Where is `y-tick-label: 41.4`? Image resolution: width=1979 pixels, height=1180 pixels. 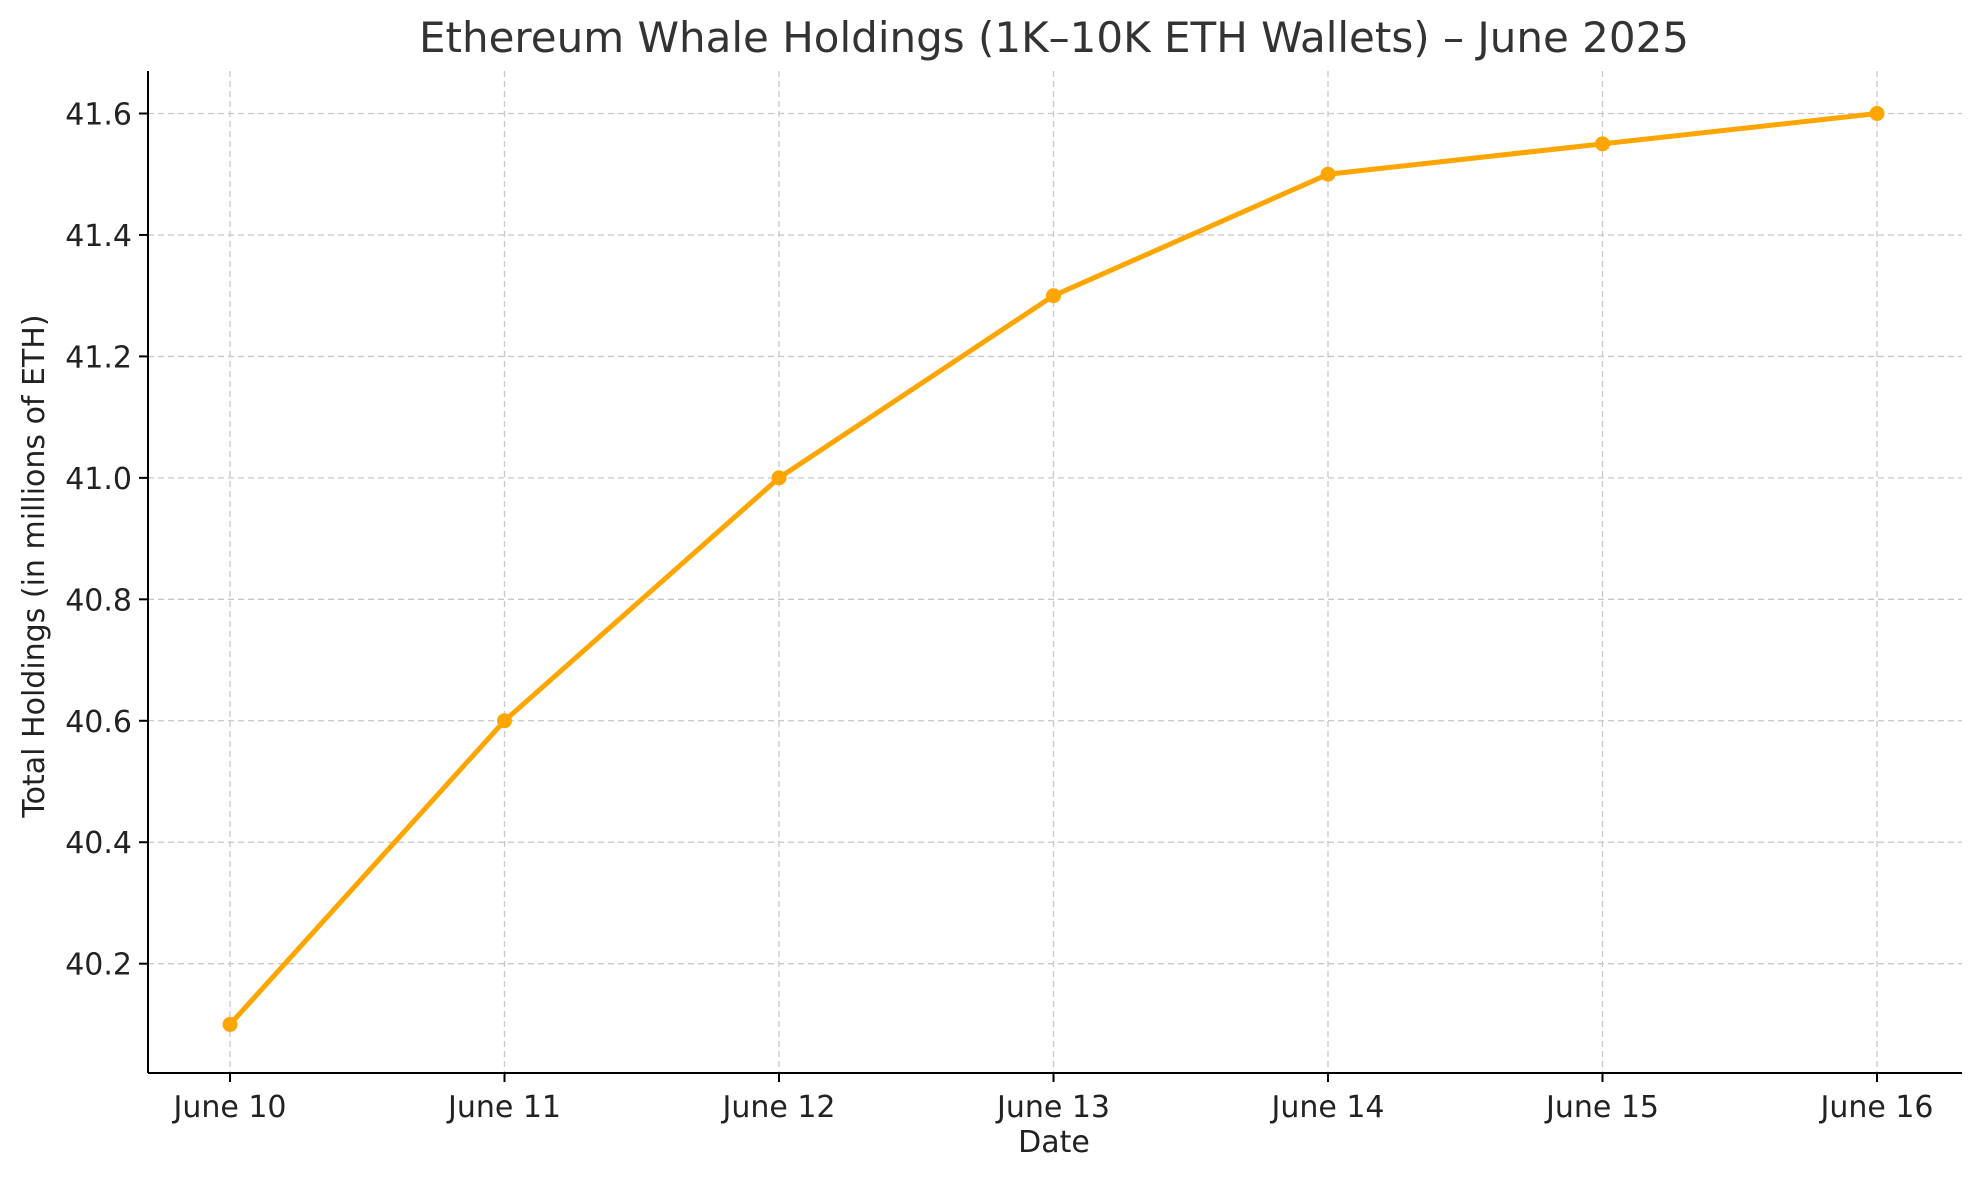
y-tick-label: 41.4 is located at coordinates (98, 236).